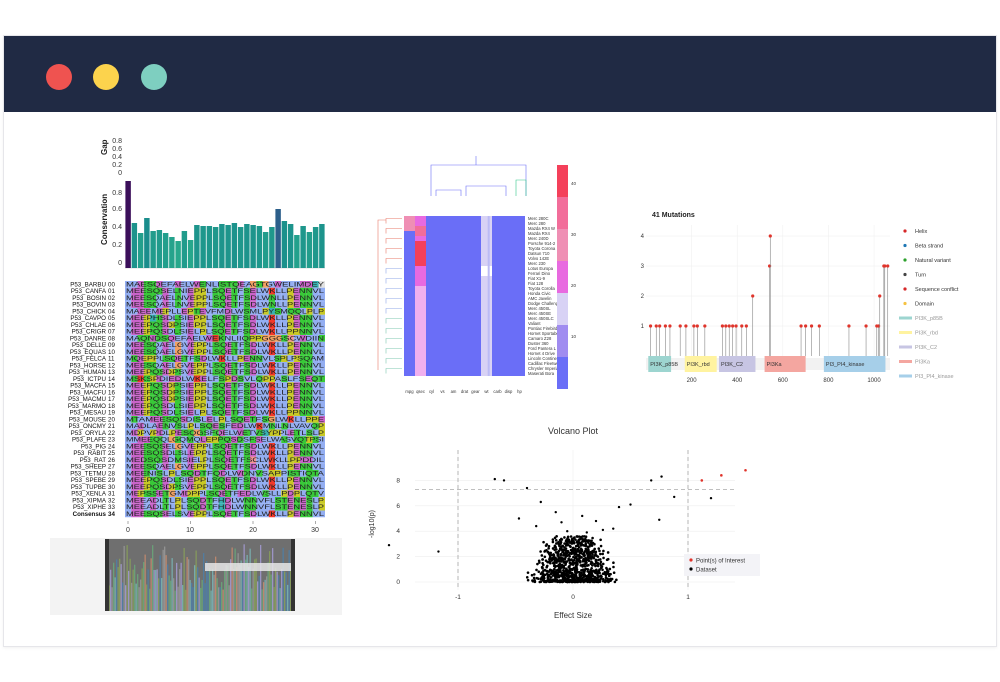 This screenshot has width=1000, height=682. What do you see at coordinates (225, 365) in the screenshot?
I see `residue-letters: MEESQAELGVEPPLSQETFSDLWKLLPENNVL` at bounding box center [225, 365].